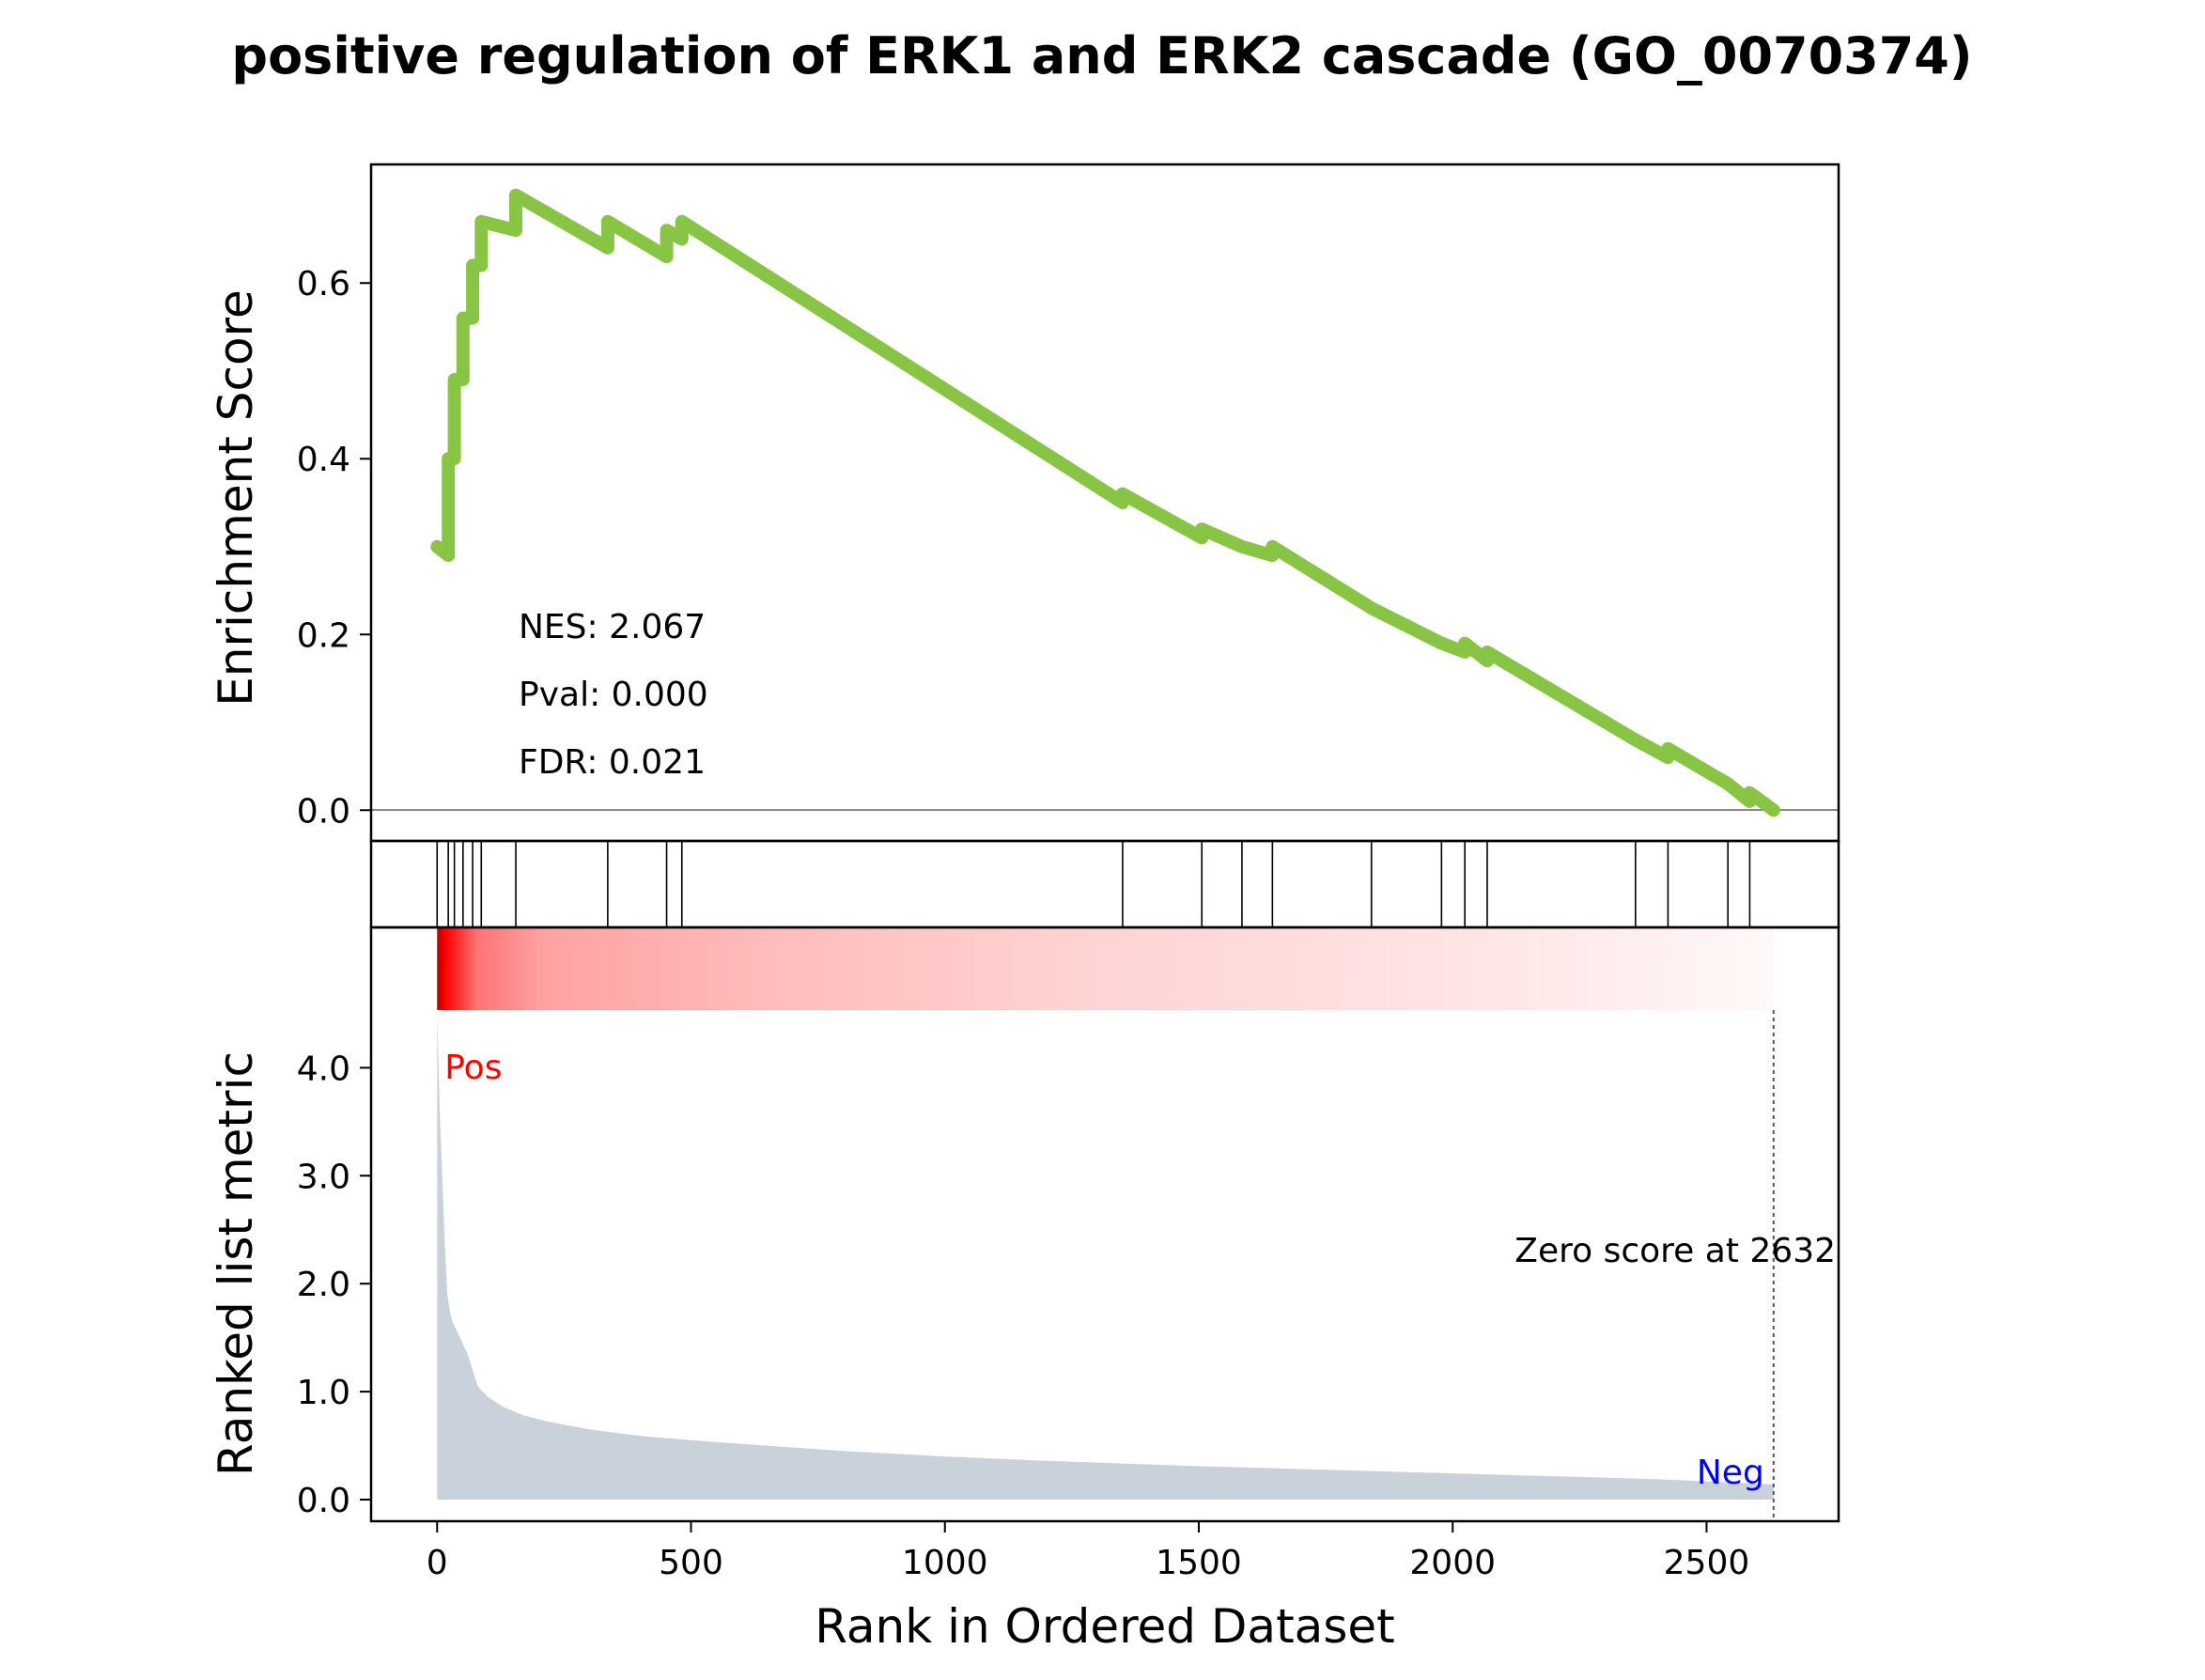 Image resolution: width=2205 pixels, height=1680 pixels. What do you see at coordinates (323, 1501) in the screenshot?
I see `rank-metric-y-tick-label: 0.0` at bounding box center [323, 1501].